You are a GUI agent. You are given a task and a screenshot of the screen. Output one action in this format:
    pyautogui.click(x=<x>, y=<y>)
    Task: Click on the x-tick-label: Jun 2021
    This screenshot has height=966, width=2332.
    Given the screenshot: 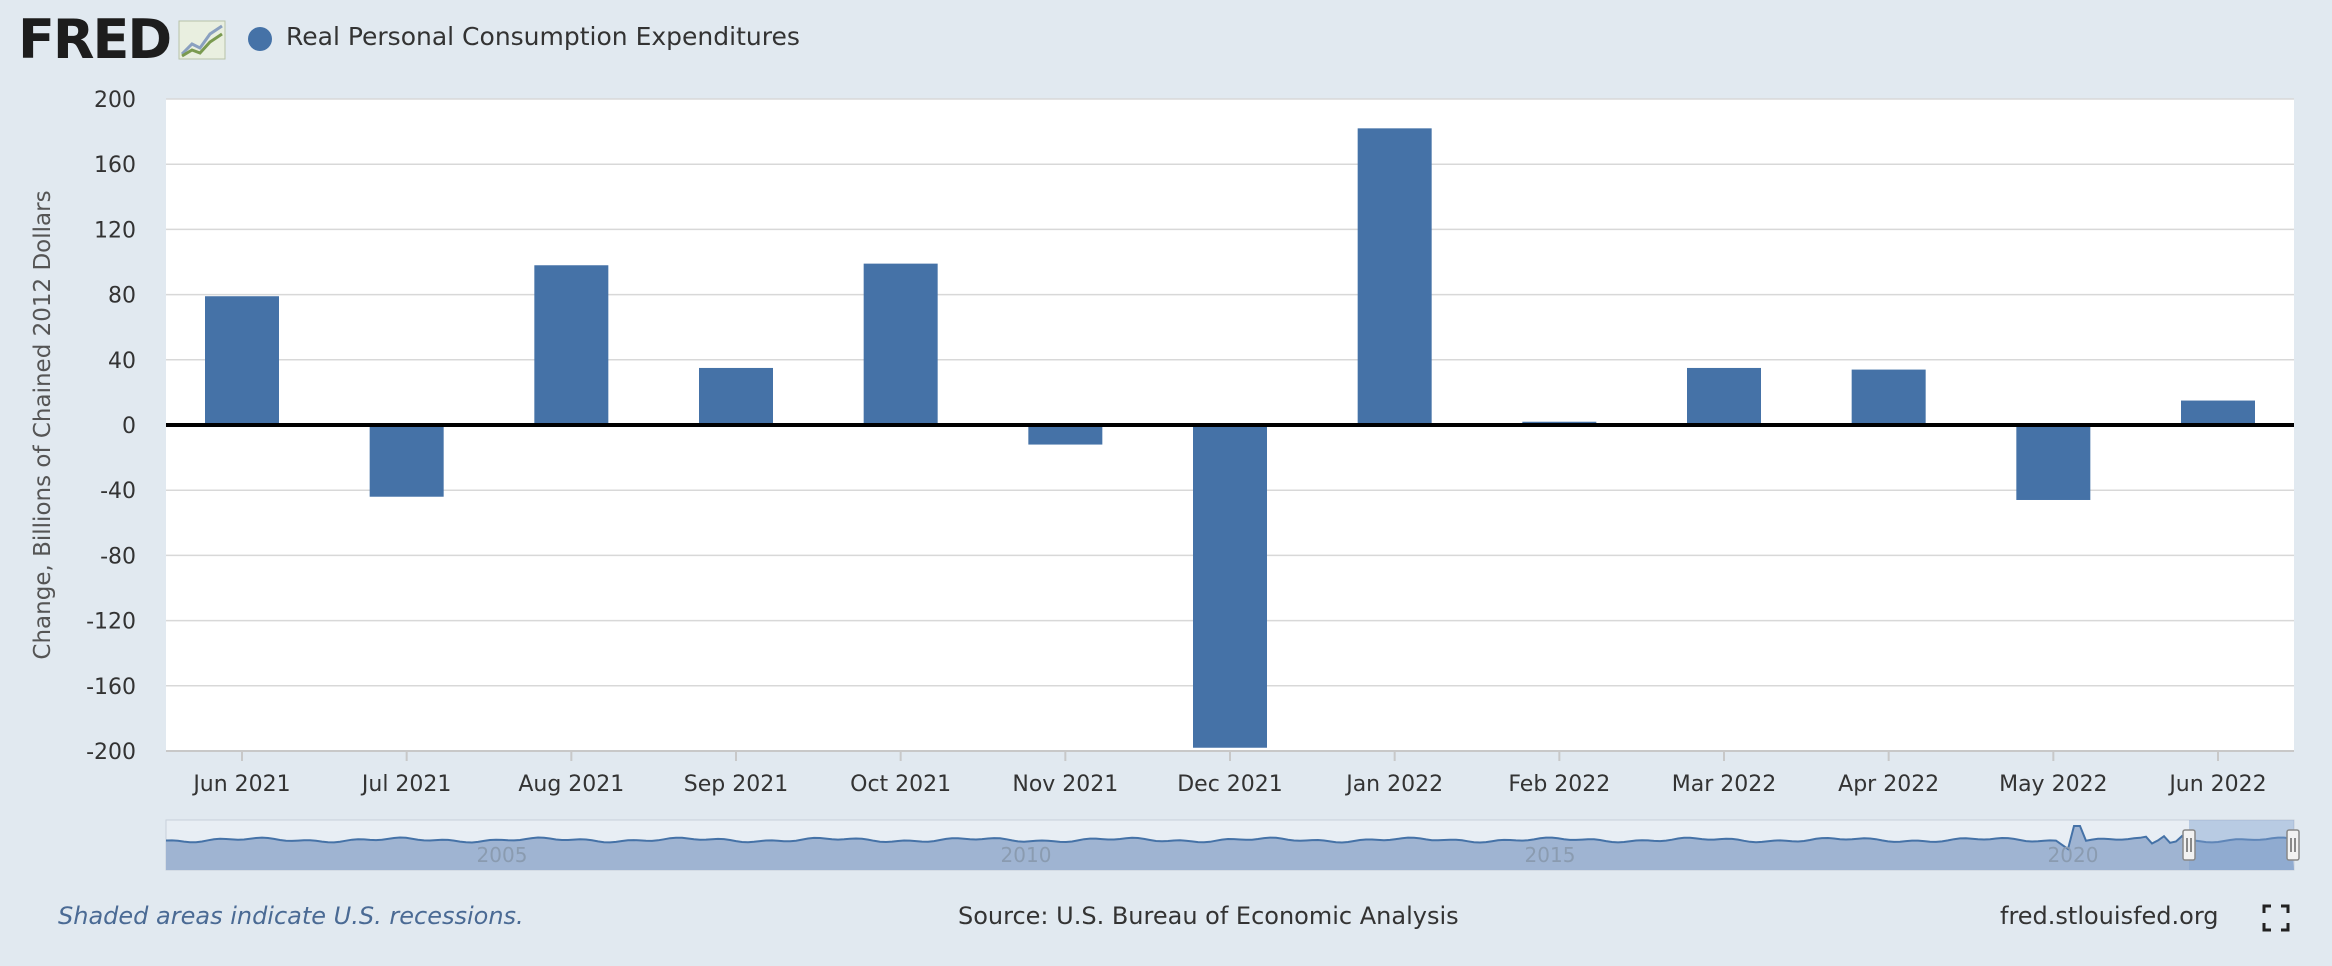 What is the action you would take?
    pyautogui.click(x=240, y=784)
    